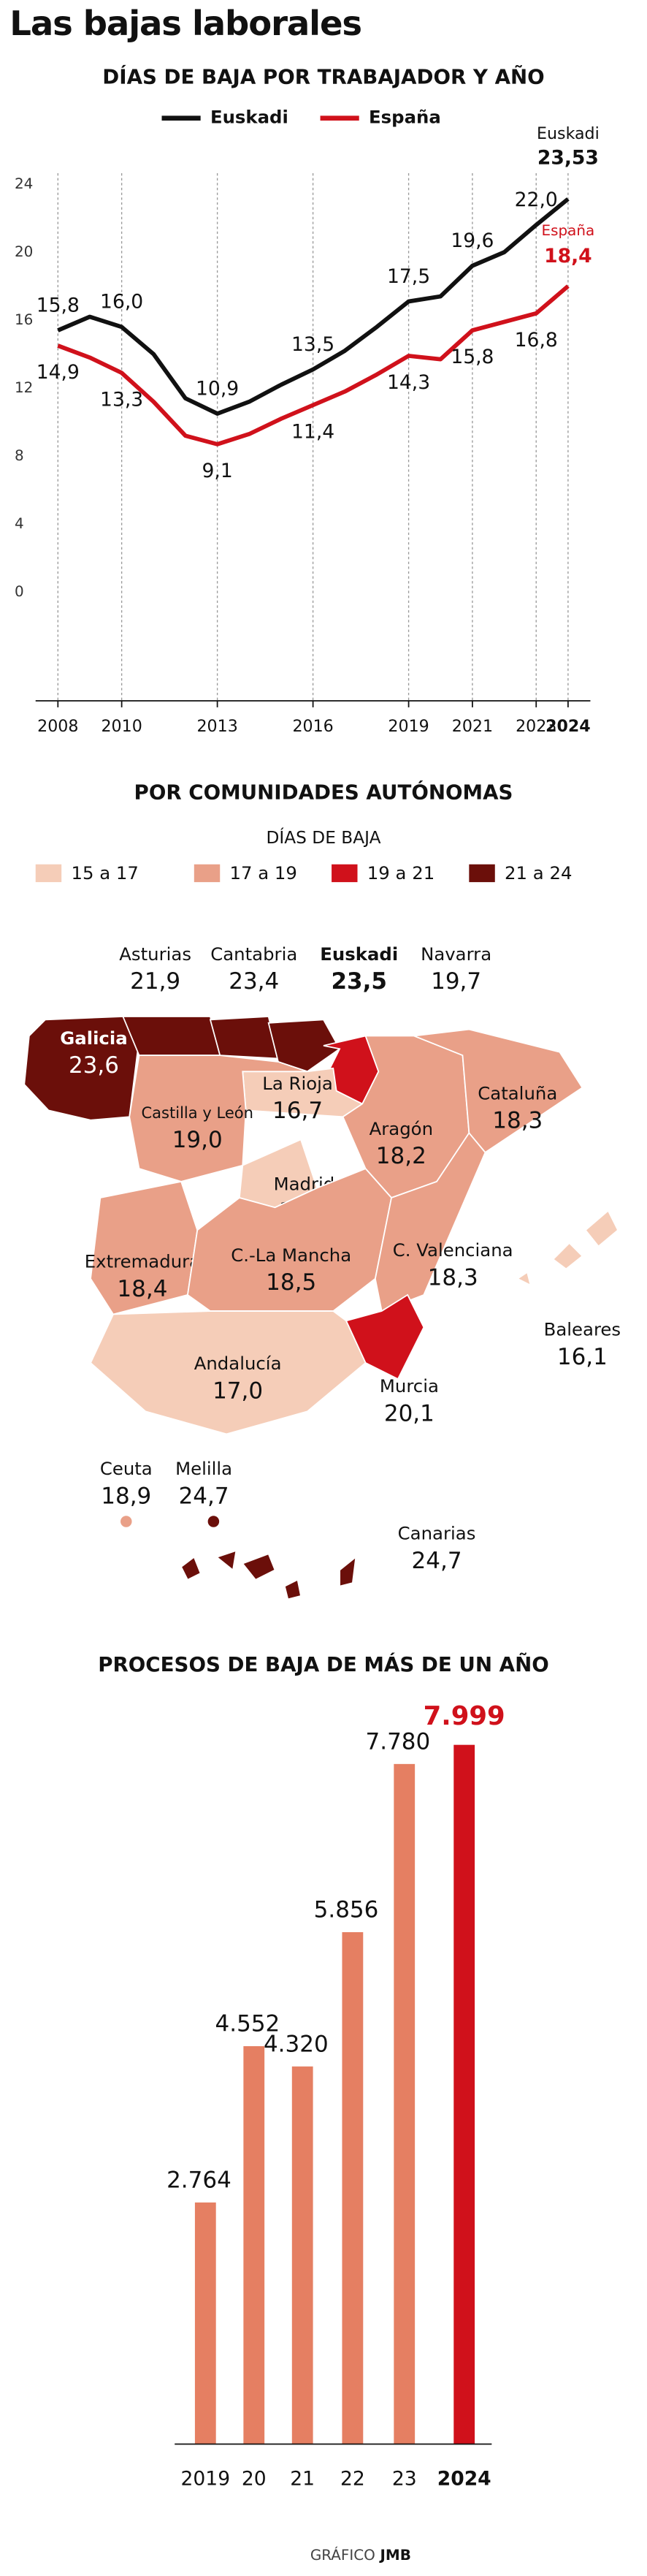 The height and width of the screenshot is (2576, 647). I want to click on region-name: Canarias, so click(437, 1533).